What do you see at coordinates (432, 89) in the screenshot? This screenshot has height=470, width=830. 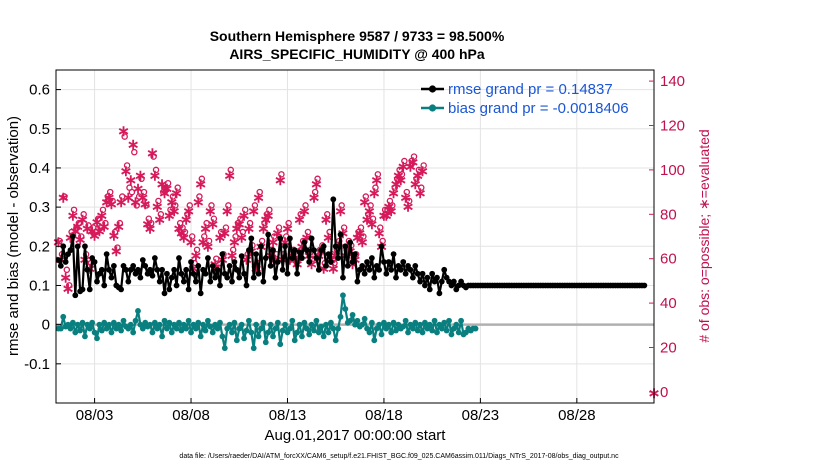 I see `legend-rmse-marker` at bounding box center [432, 89].